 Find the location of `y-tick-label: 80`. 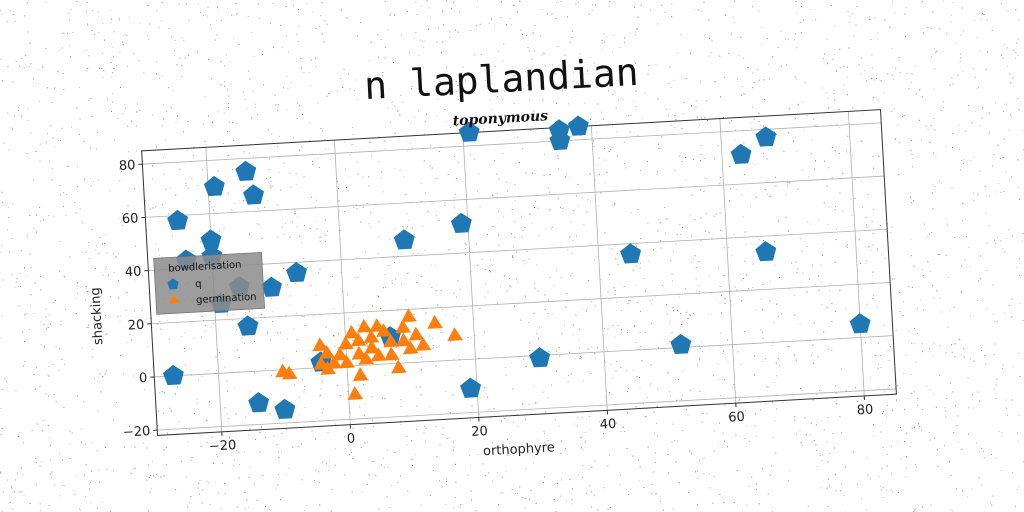

y-tick-label: 80 is located at coordinates (127, 166).